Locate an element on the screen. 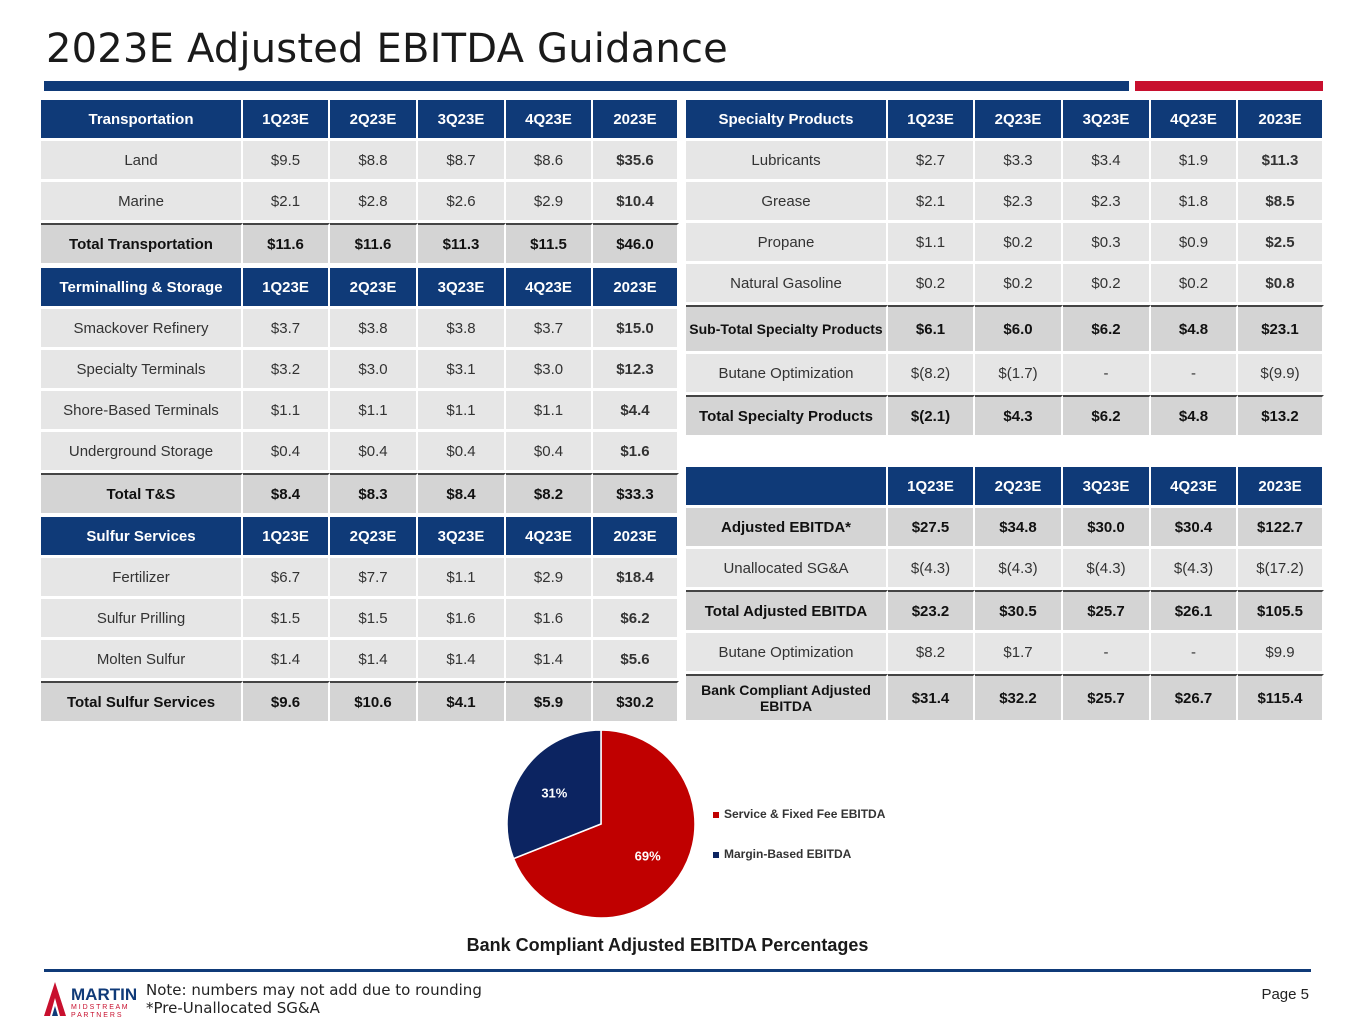  table-cell: $11.5 is located at coordinates (549, 244).